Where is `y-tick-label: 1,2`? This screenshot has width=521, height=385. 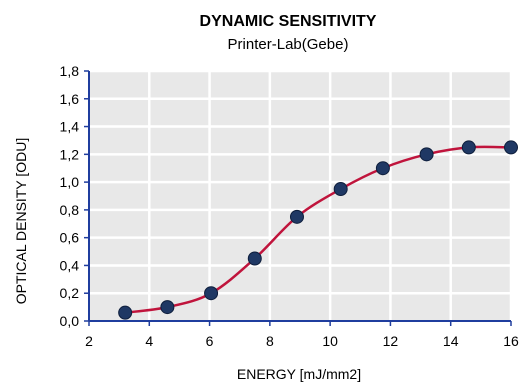 y-tick-label: 1,2 is located at coordinates (70, 154).